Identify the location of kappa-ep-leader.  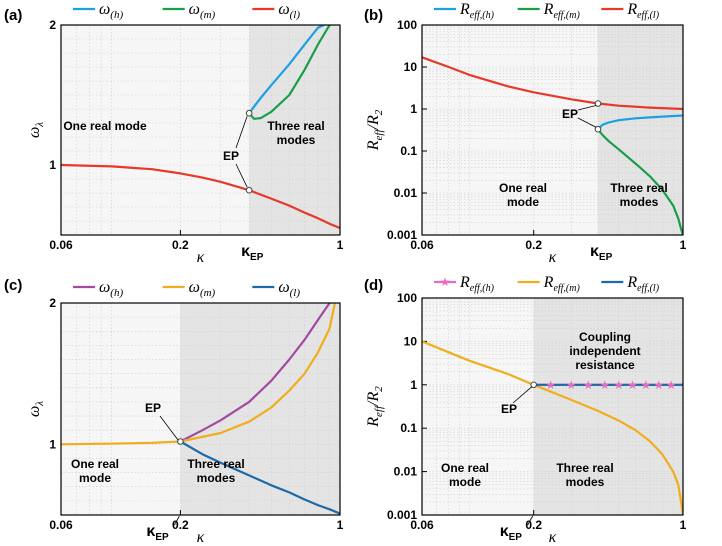
(177, 520).